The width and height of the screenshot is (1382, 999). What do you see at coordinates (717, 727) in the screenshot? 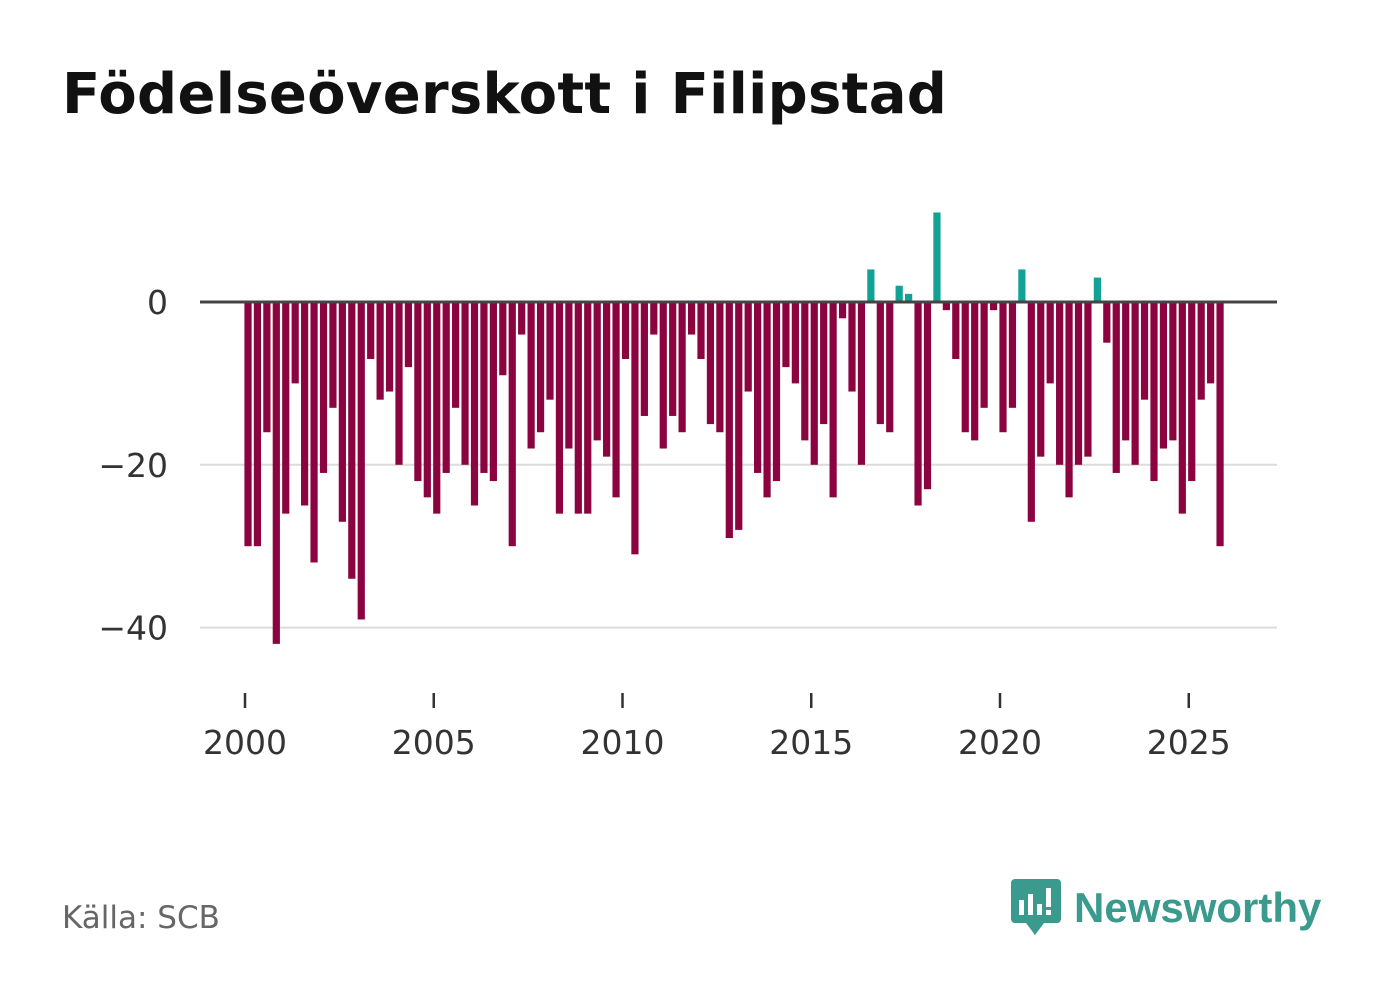
I see `x-axis-ticks: 2000 2005 2010 2015 2020 2025` at bounding box center [717, 727].